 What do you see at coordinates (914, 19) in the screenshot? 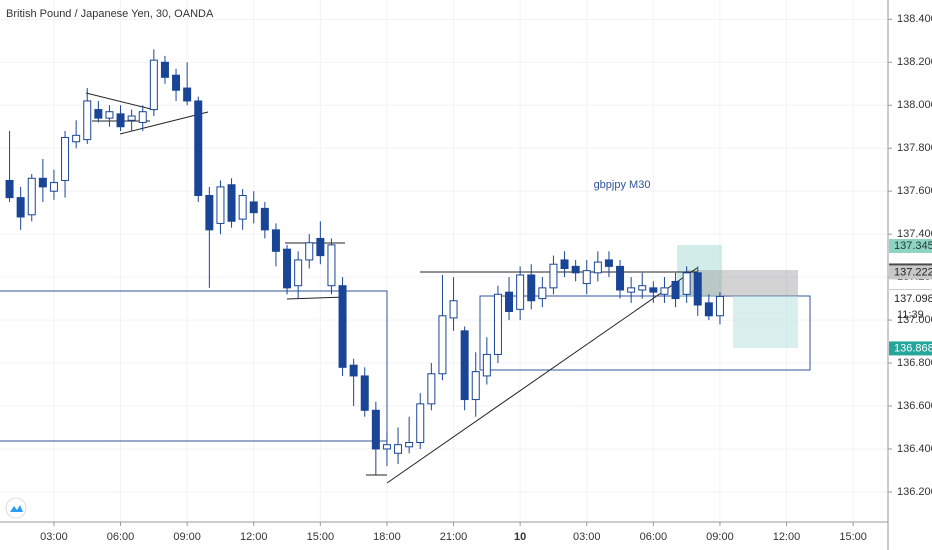
I see `y-tick-label: 138.400` at bounding box center [914, 19].